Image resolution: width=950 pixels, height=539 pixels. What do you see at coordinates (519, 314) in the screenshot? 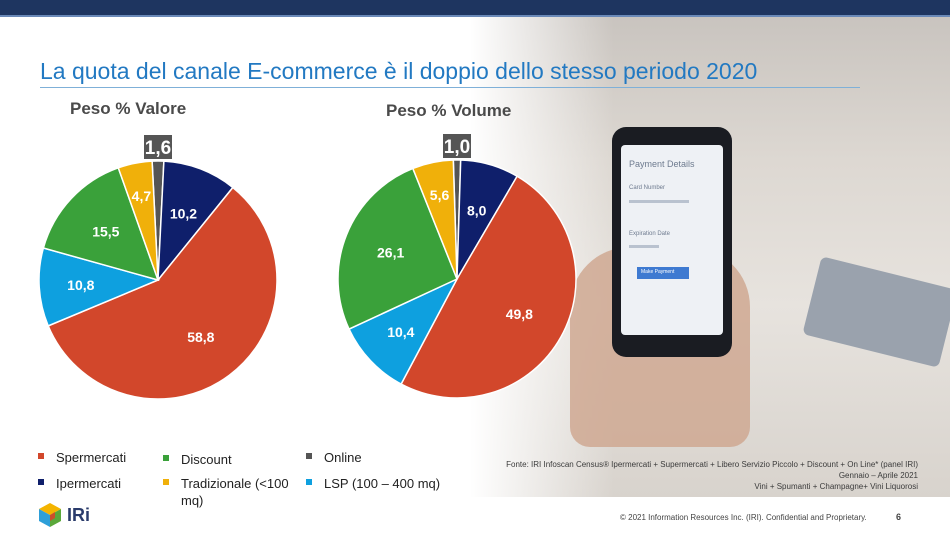
I see `pie-value-label: 49,8` at bounding box center [519, 314].